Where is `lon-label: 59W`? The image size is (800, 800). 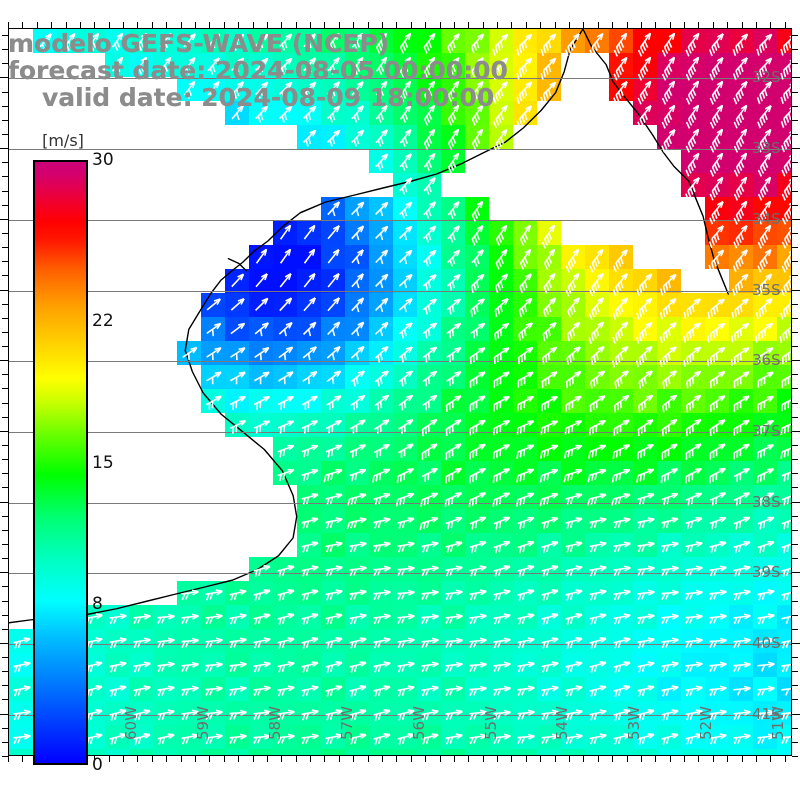 lon-label: 59W is located at coordinates (202, 723).